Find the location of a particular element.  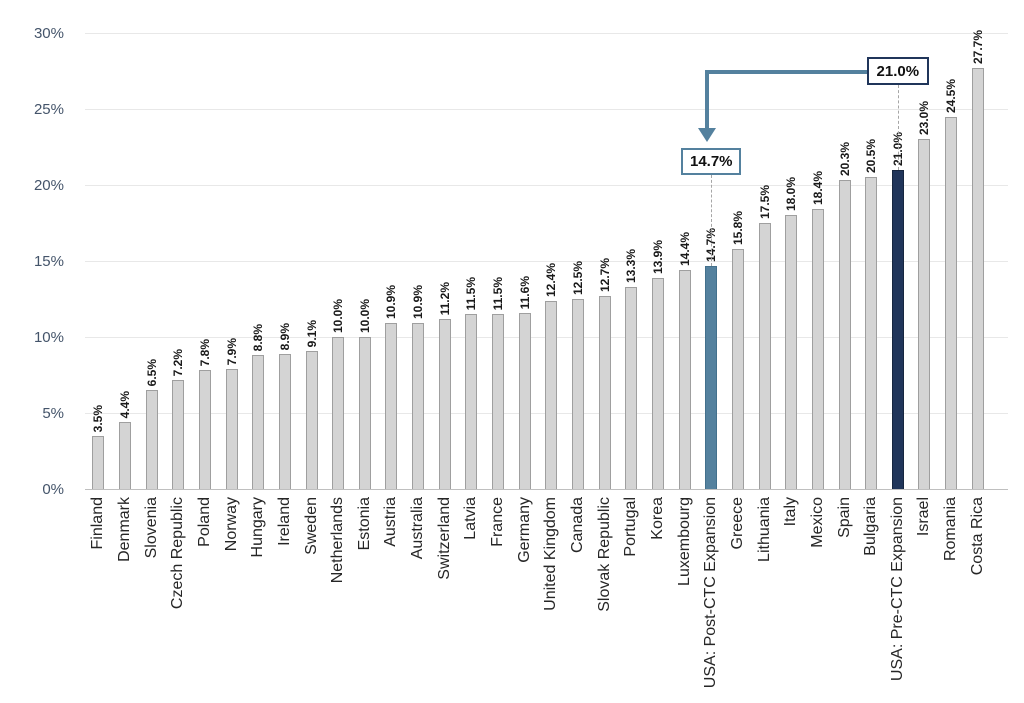

bar-portugal is located at coordinates (631, 388).